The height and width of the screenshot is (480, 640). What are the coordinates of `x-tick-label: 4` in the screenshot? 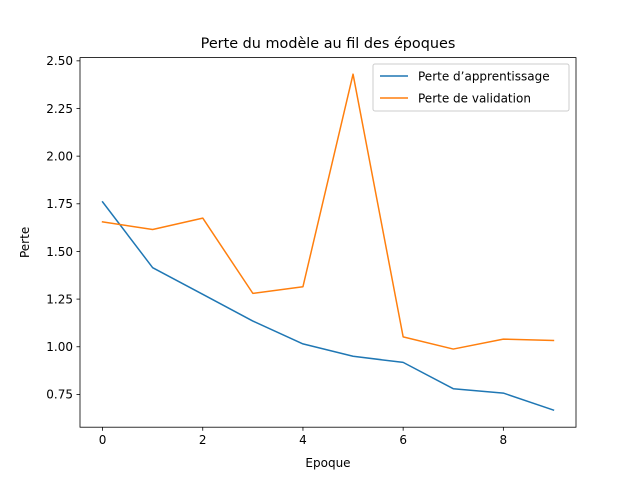 It's located at (303, 440).